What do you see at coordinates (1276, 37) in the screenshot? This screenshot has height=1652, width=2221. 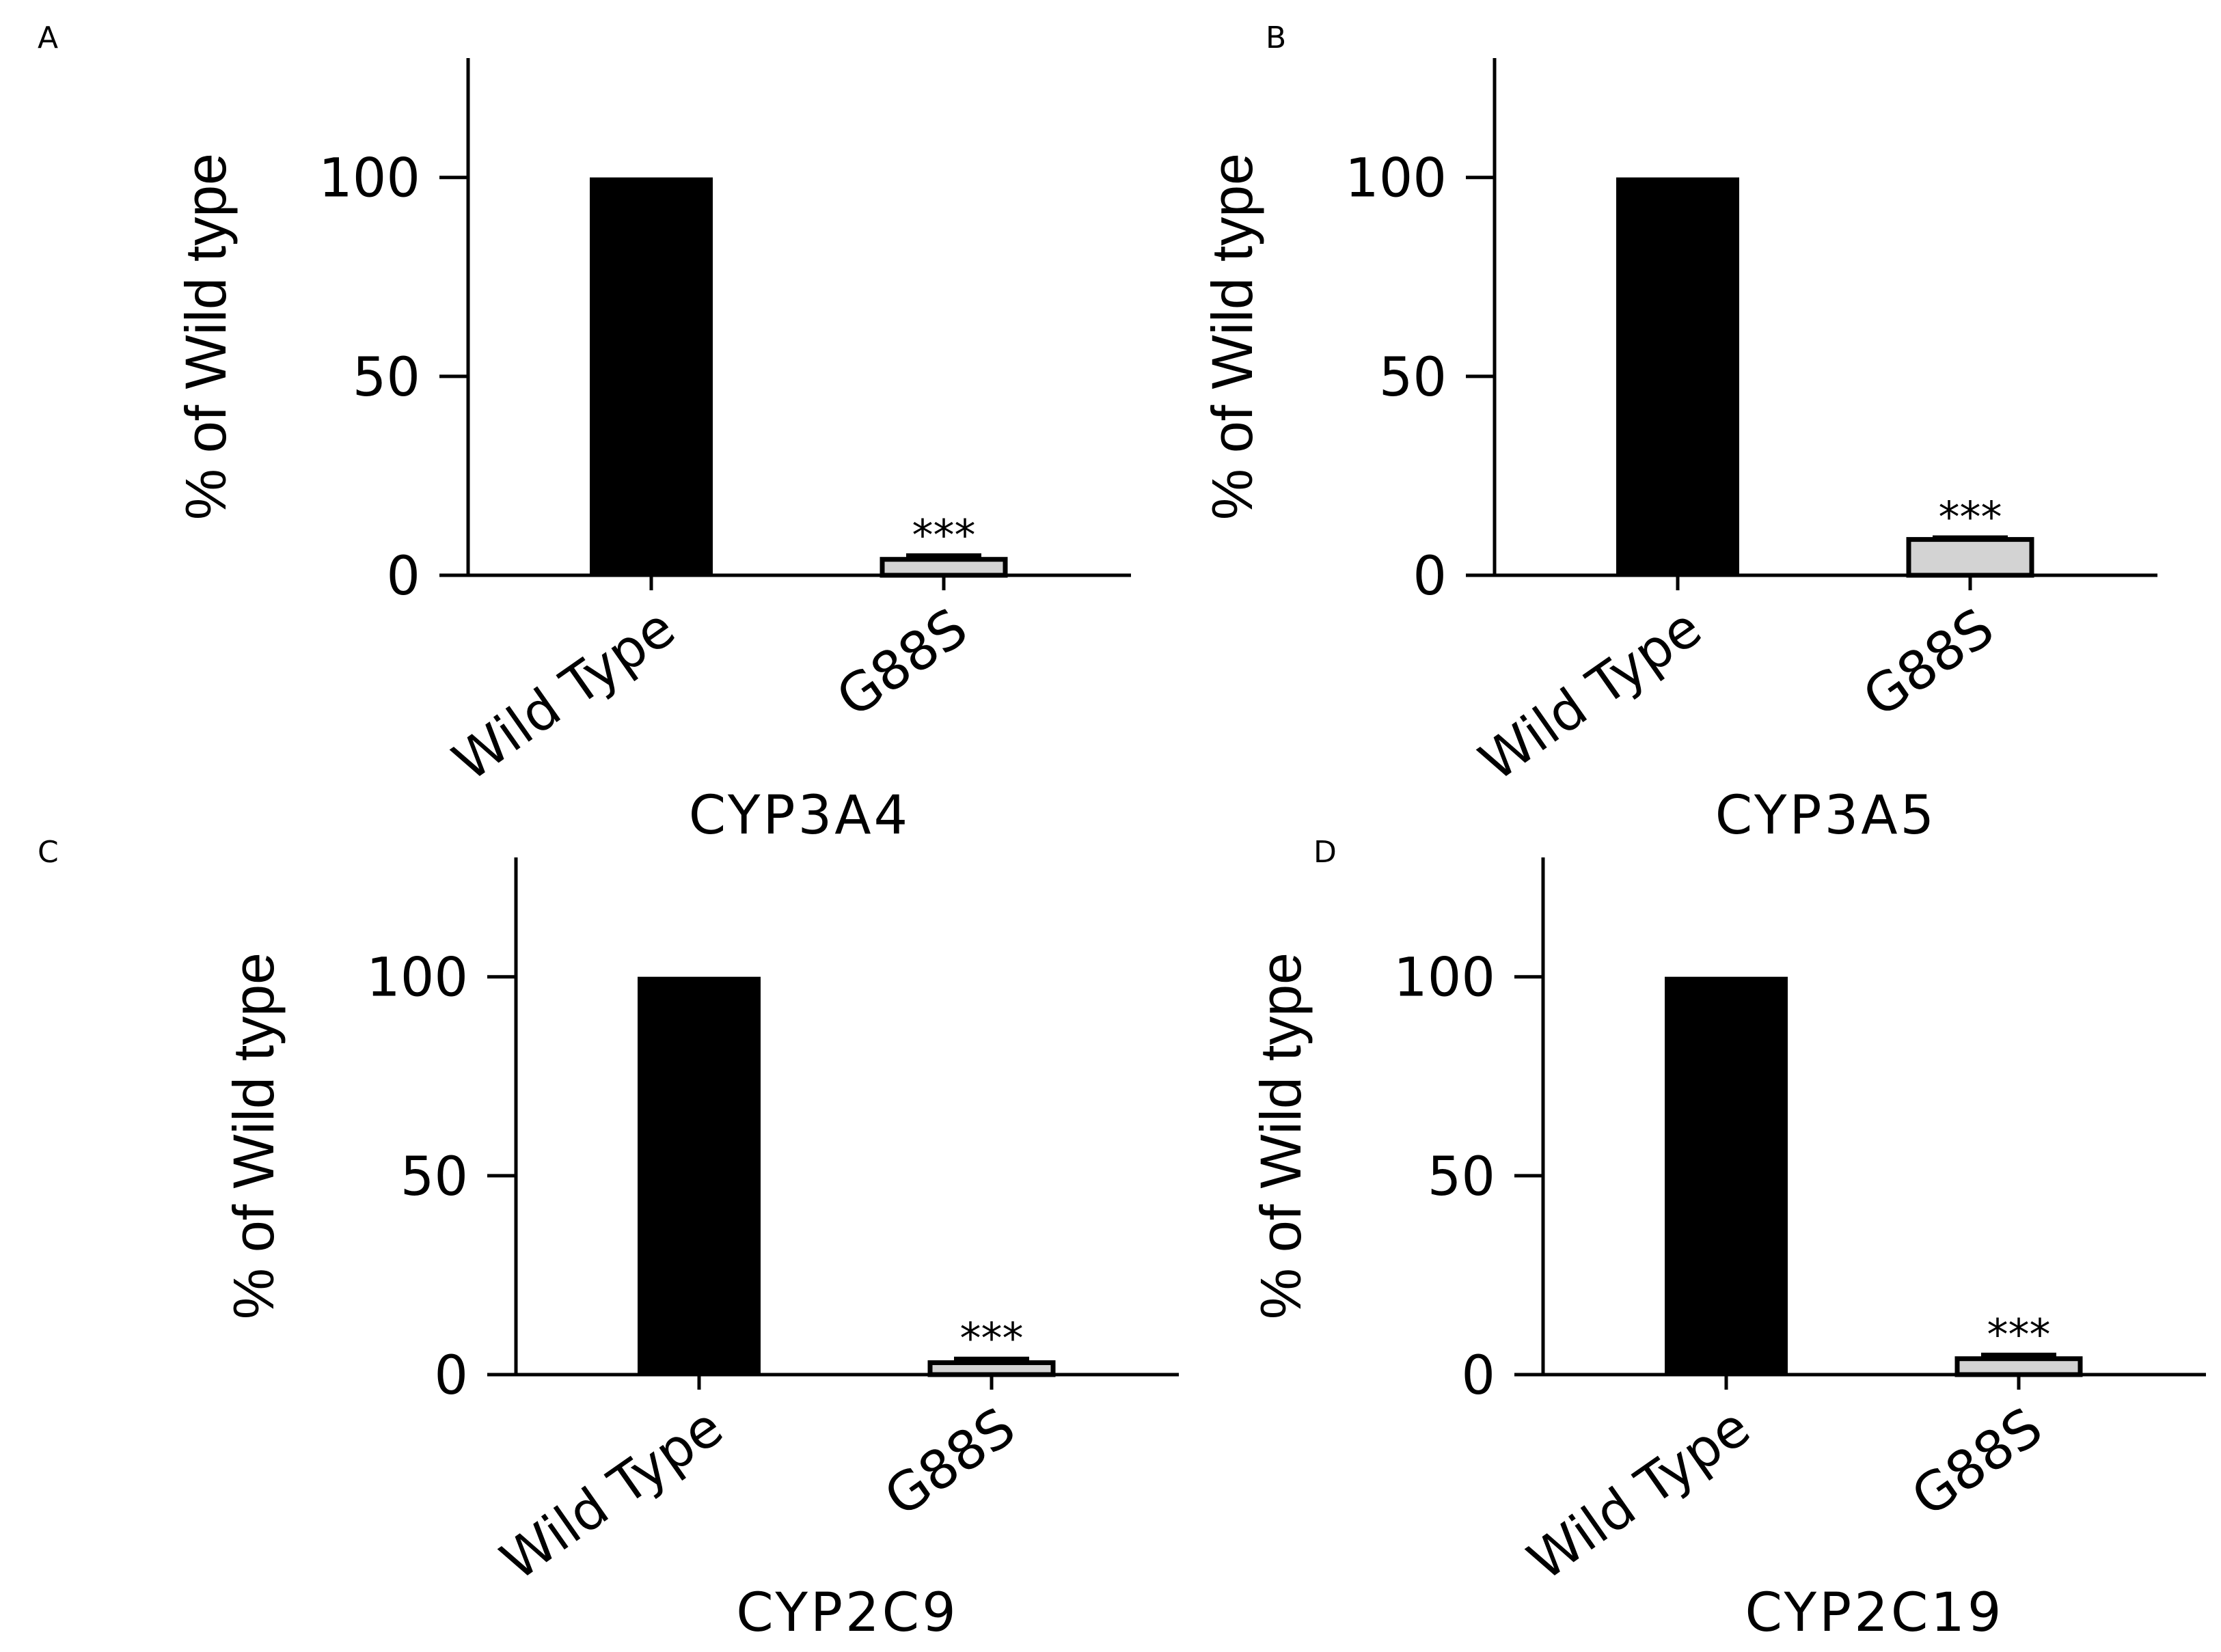 I see `panel-letter: B` at bounding box center [1276, 37].